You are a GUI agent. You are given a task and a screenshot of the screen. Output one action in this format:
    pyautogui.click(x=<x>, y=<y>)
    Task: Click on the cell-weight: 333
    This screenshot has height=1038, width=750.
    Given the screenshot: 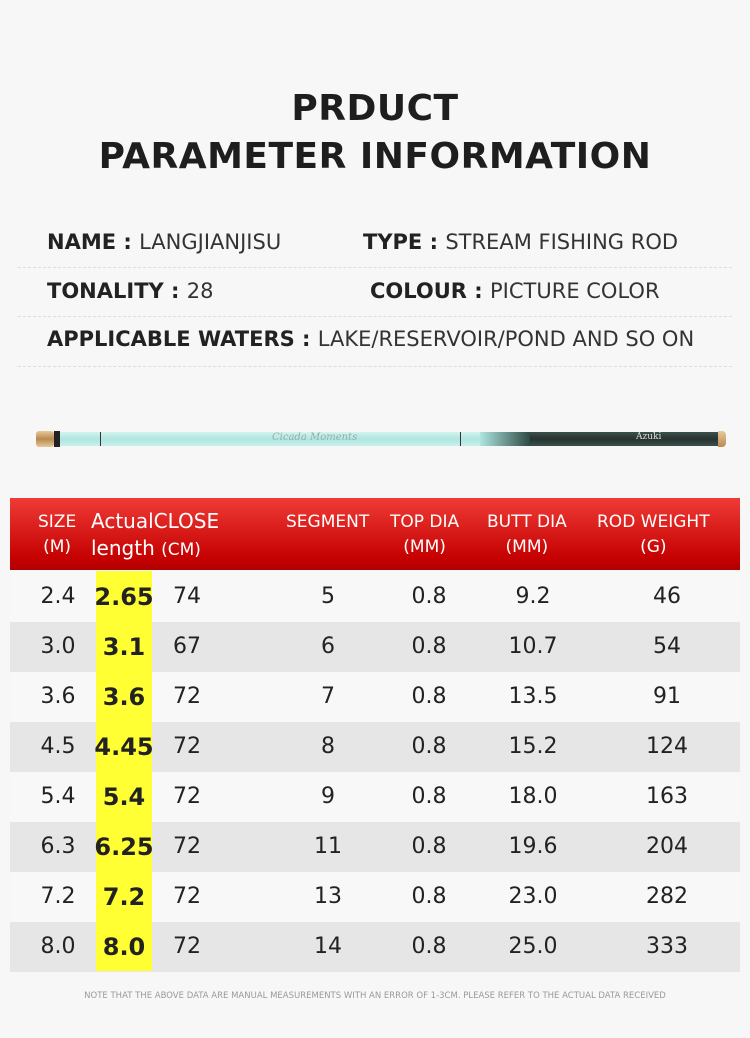 What is the action you would take?
    pyautogui.click(x=667, y=946)
    